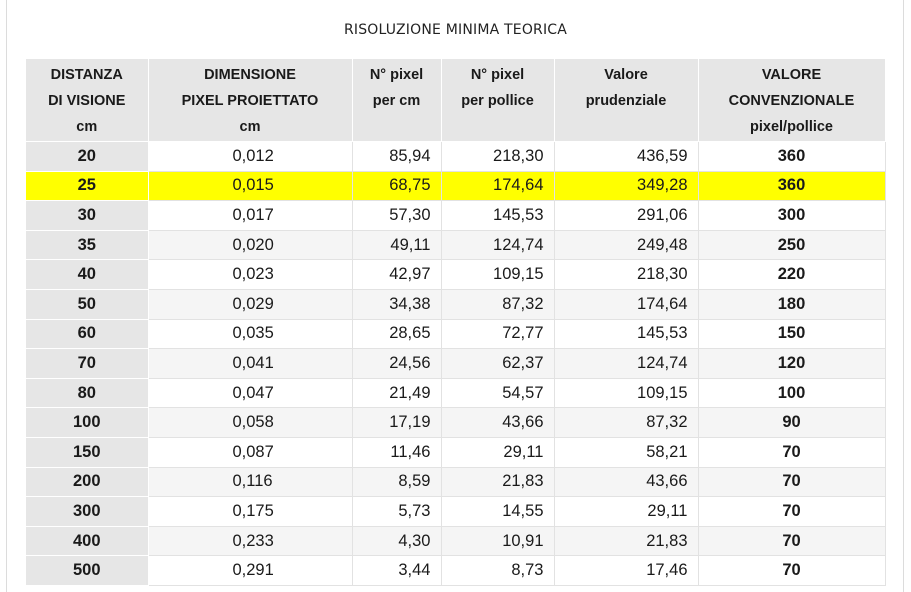  I want to click on cell-pixels-per-inch: 43,66, so click(498, 422).